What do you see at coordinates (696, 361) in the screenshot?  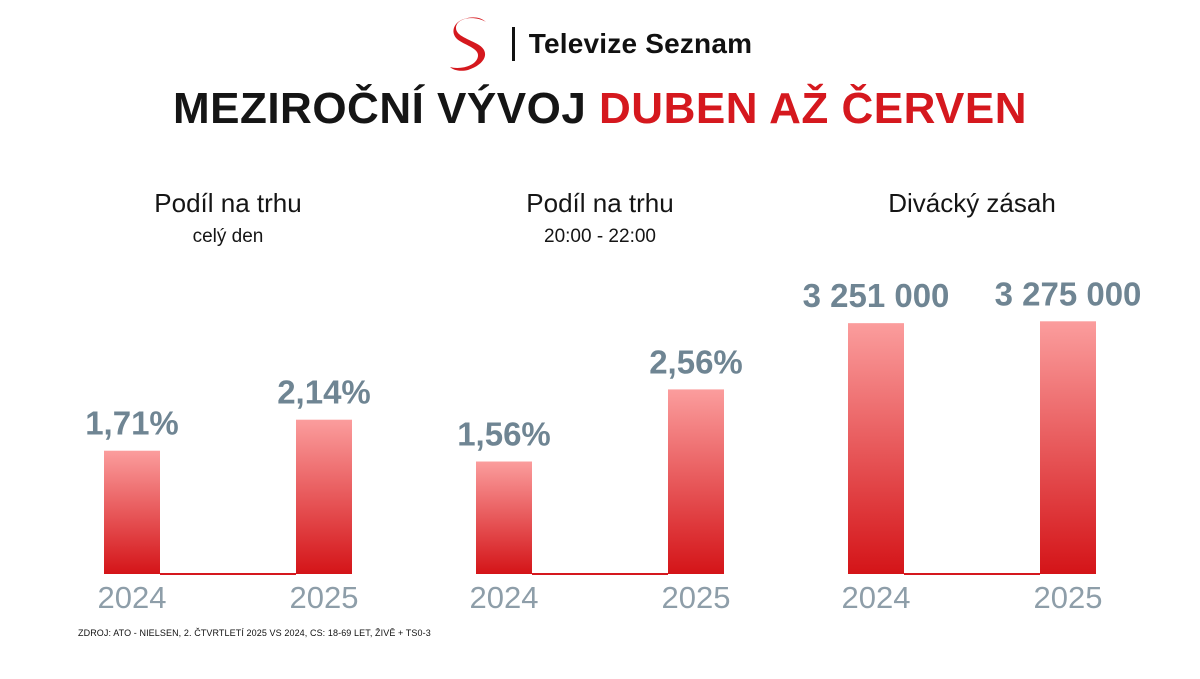 I see `value-label: 2,56%` at bounding box center [696, 361].